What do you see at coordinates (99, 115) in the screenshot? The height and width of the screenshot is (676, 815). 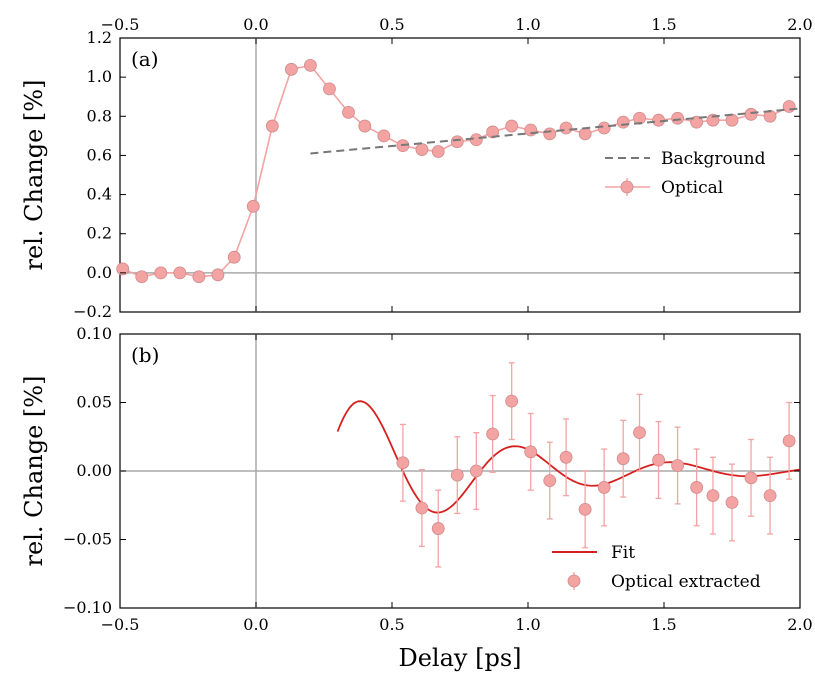 I see `panel-a-ytick-label: 0.8` at bounding box center [99, 115].